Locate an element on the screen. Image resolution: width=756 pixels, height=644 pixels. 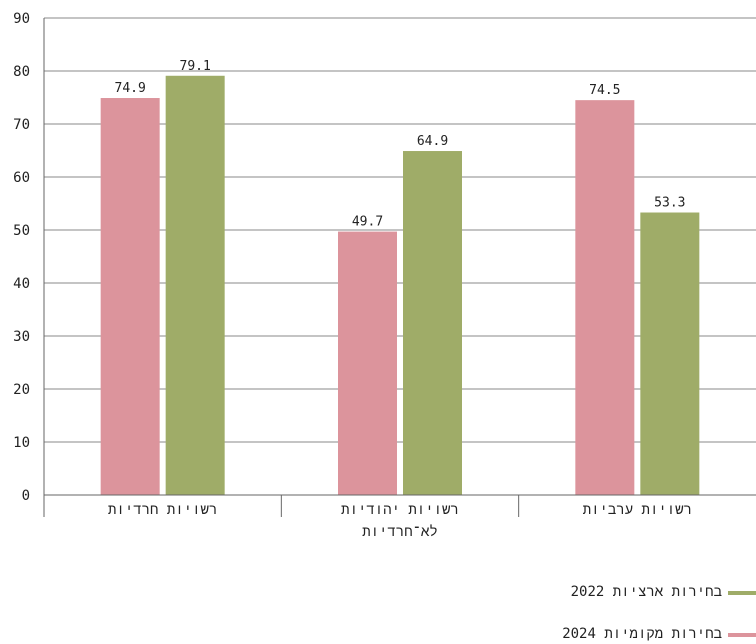
data-label: 74.9 is located at coordinates (130, 88).